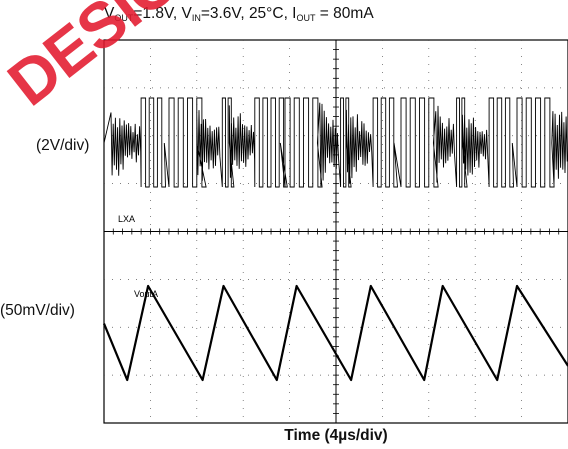 The width and height of the screenshot is (568, 449). What do you see at coordinates (336, 435) in the screenshot?
I see `x-axis-label: Time (4µs/div)` at bounding box center [336, 435].